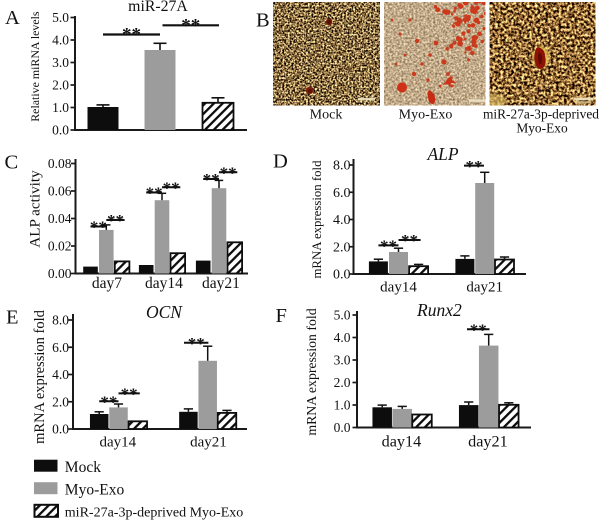  I want to click on svg-text: 0.06, so click(60, 191).